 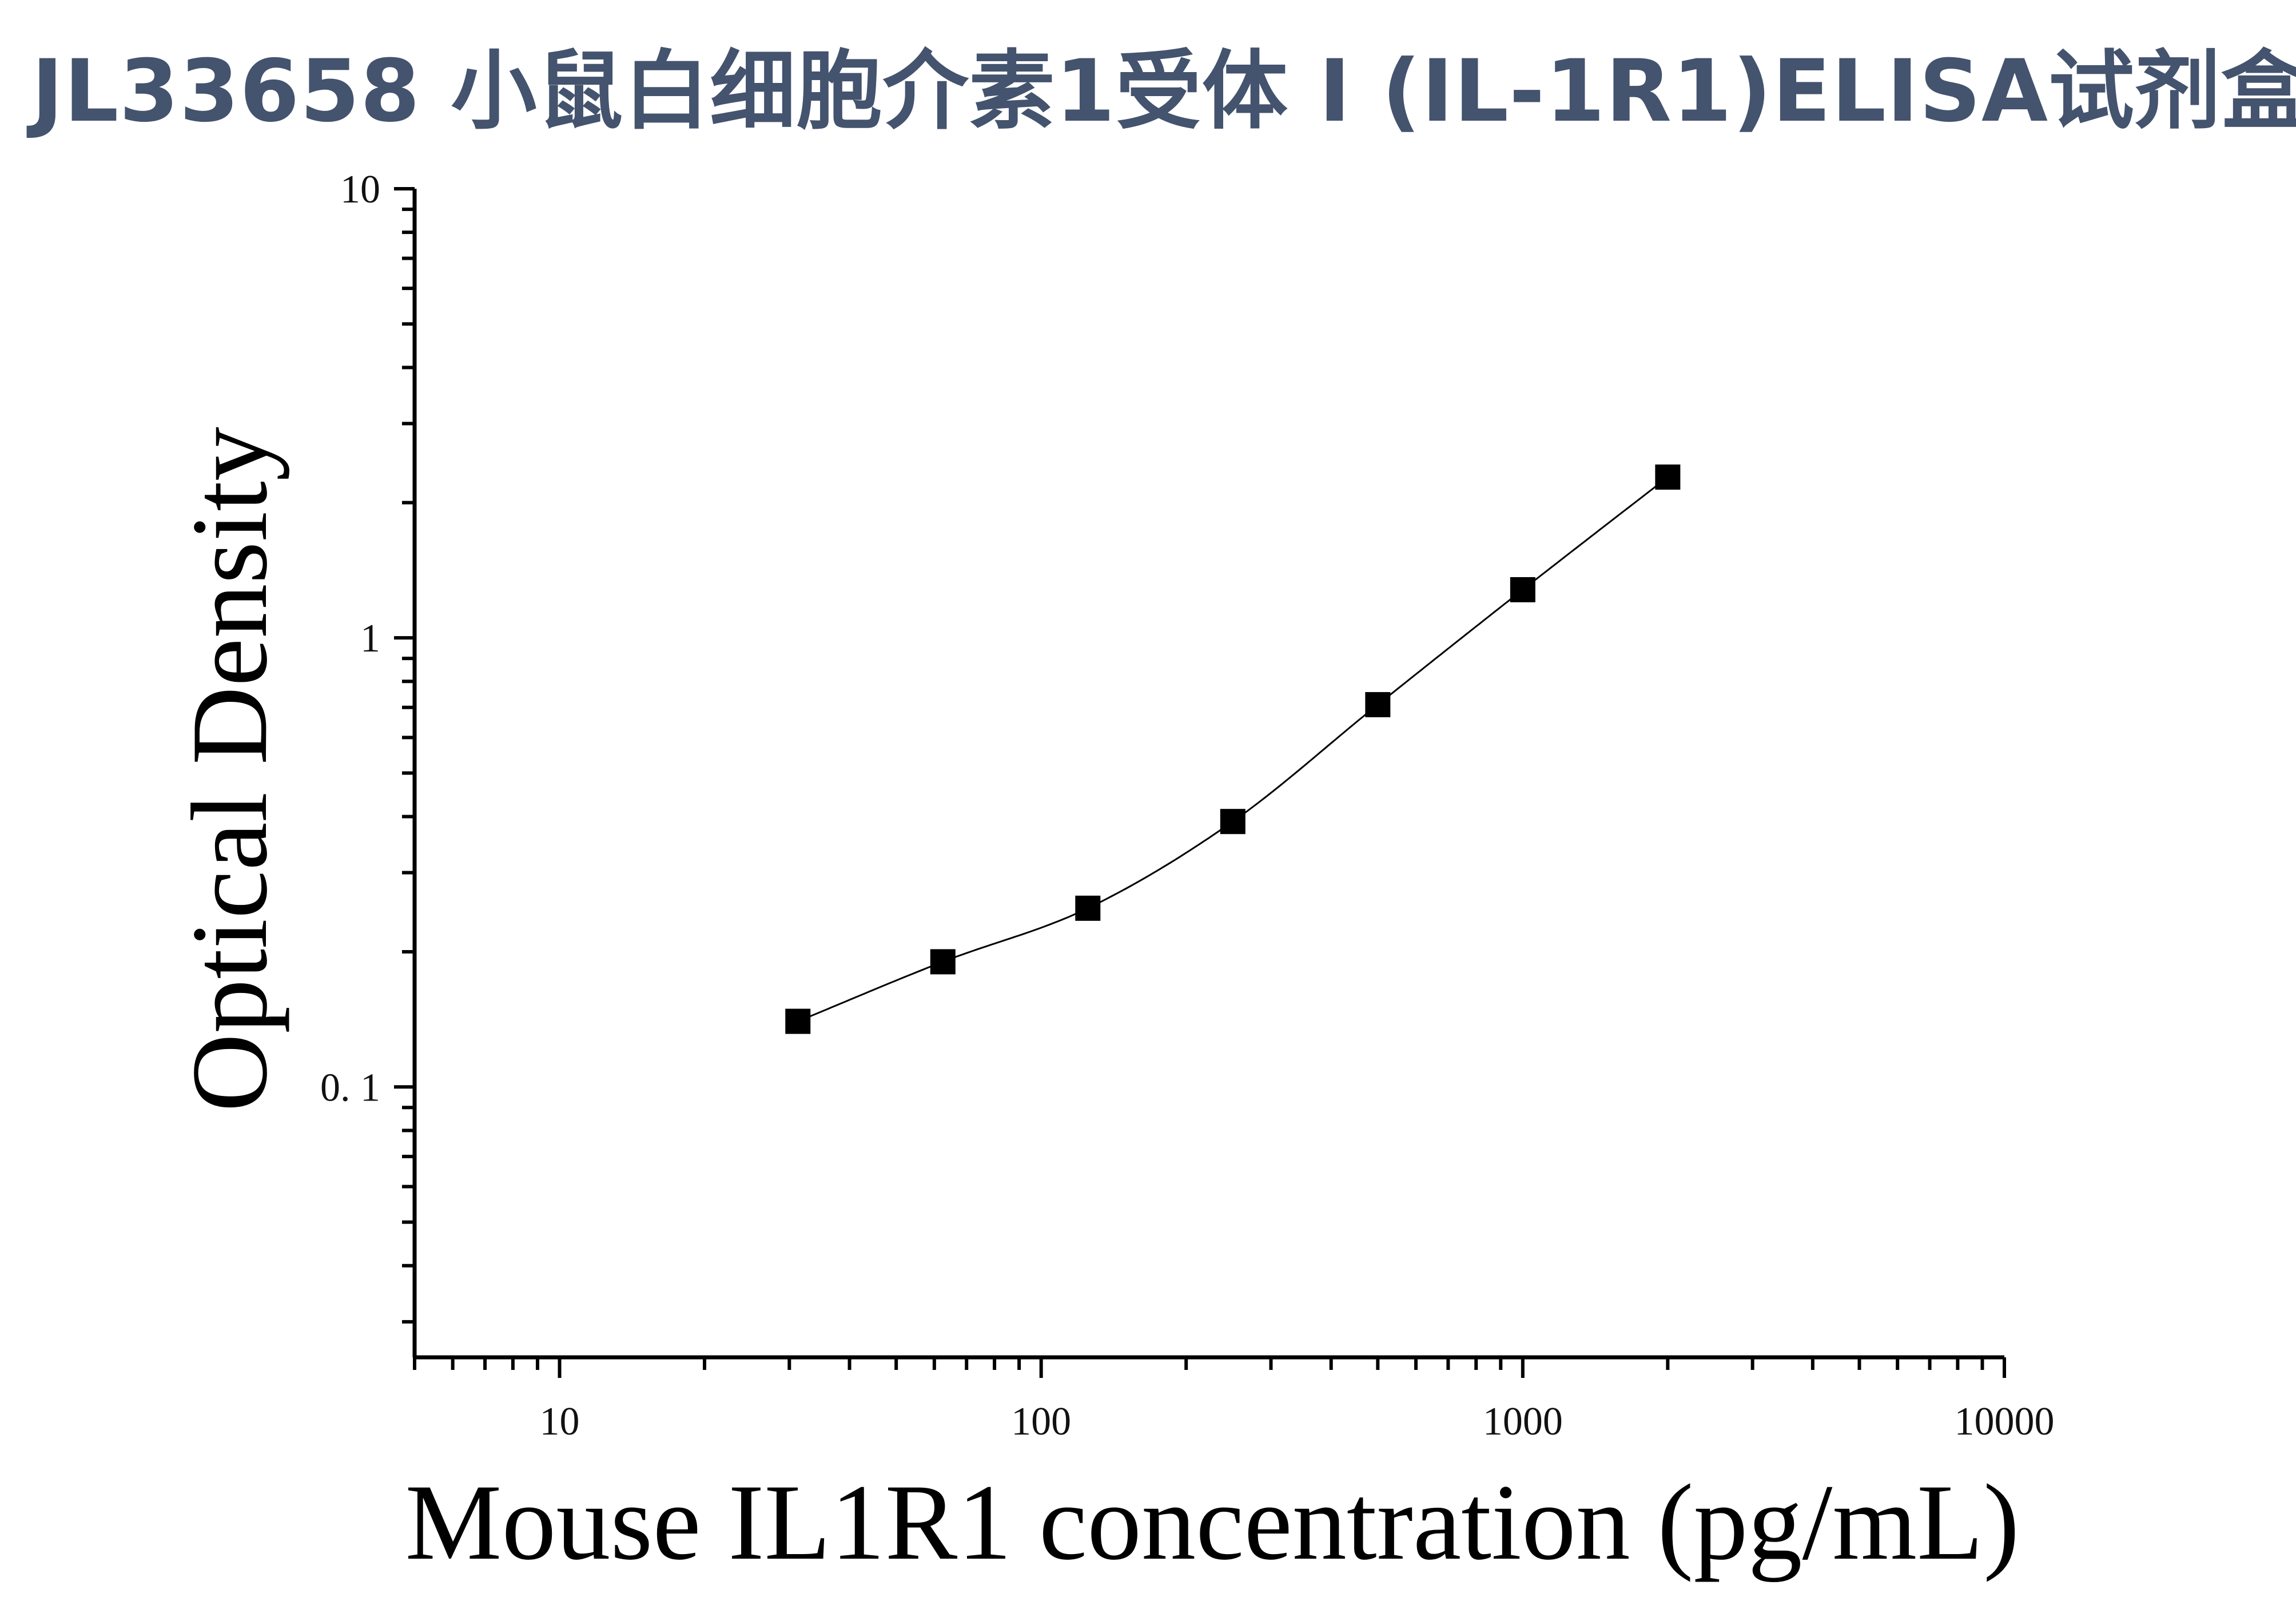 What do you see at coordinates (1163, 91) in the screenshot?
I see `page-title: JL33658 小鼠白细胞介素1受体 I (IL-1R1)ELISA试剂盒` at bounding box center [1163, 91].